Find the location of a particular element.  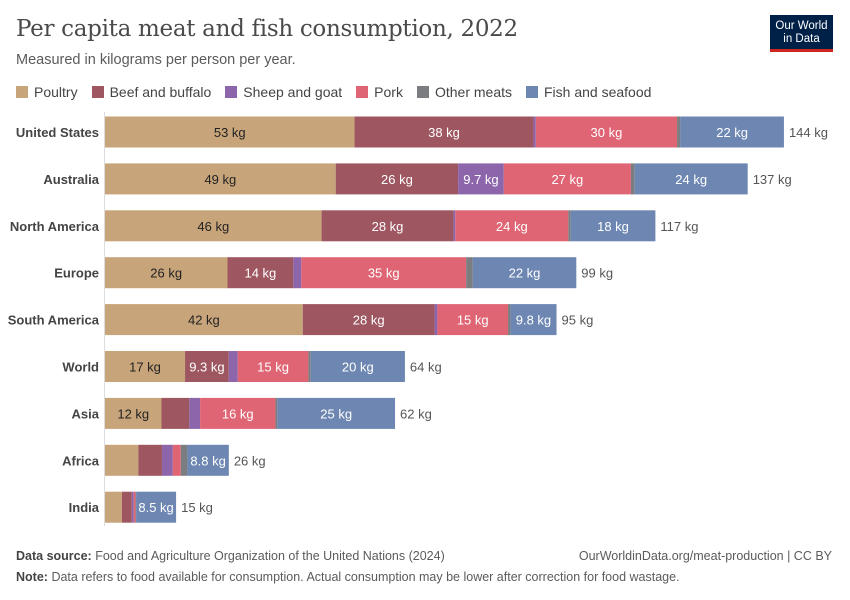

data-label: 16 kg is located at coordinates (238, 413).